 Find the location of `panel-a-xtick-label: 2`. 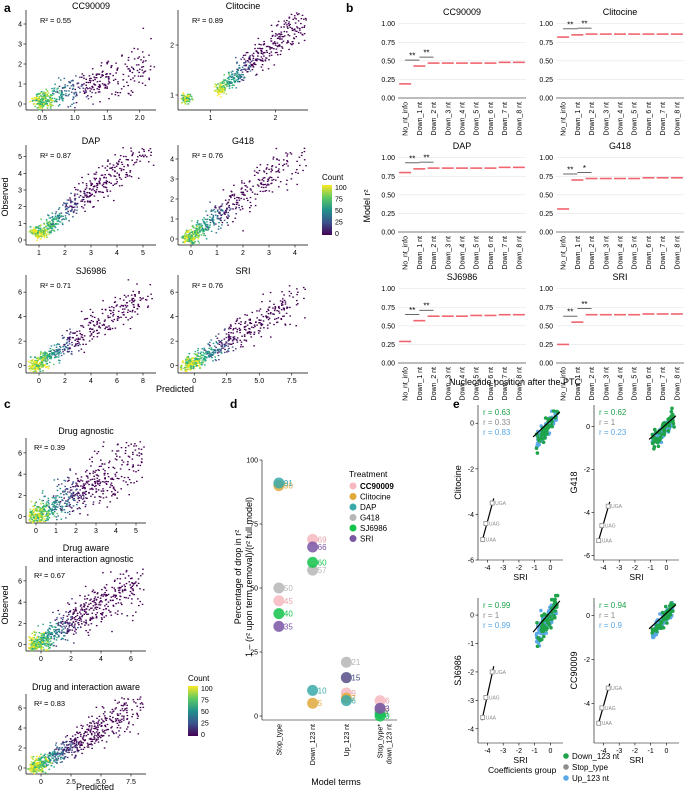

panel-a-xtick-label: 2 is located at coordinates (276, 118).